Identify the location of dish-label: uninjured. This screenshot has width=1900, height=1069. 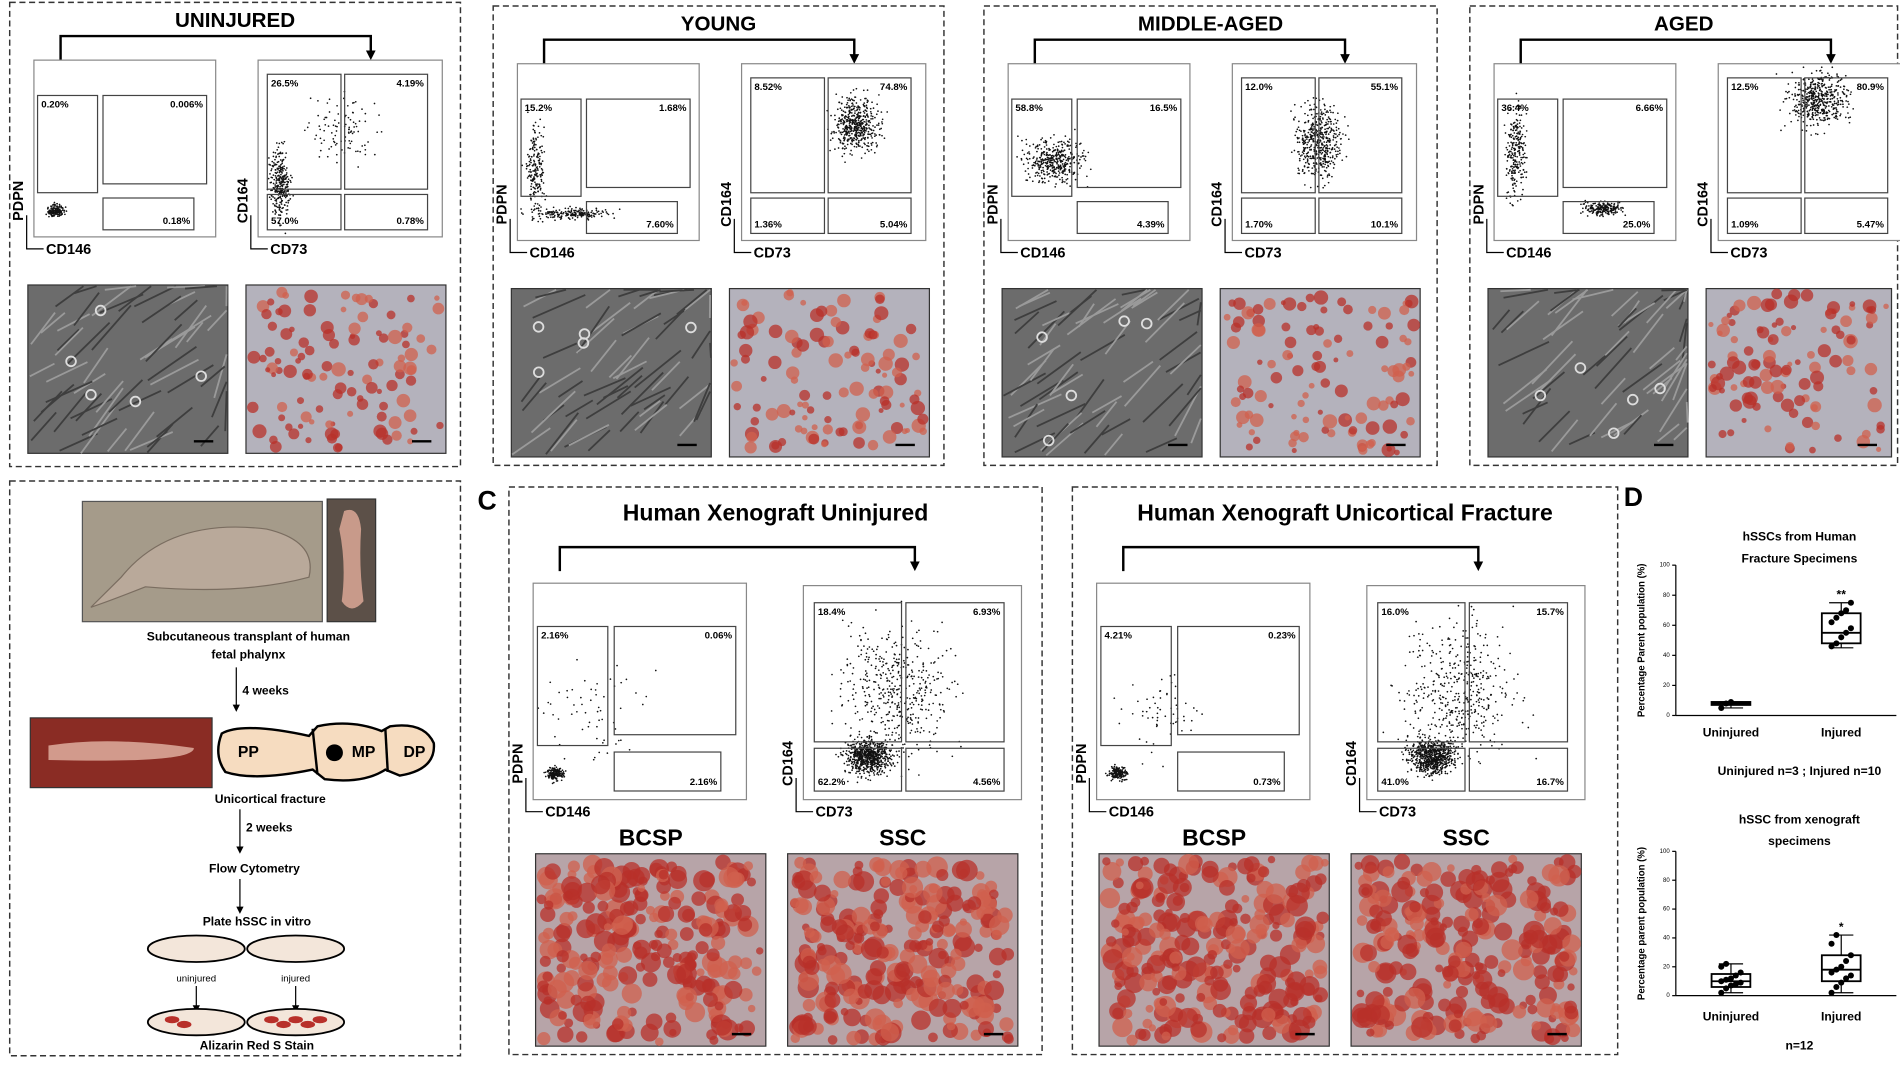
(196, 978).